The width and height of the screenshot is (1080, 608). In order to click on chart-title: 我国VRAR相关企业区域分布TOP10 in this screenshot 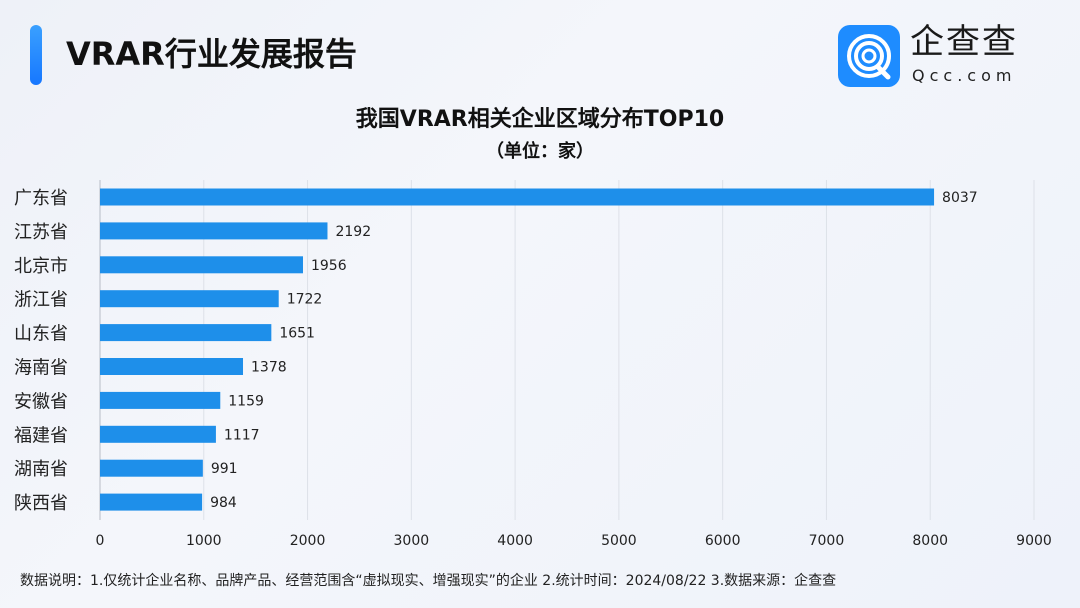, I will do `click(540, 119)`.